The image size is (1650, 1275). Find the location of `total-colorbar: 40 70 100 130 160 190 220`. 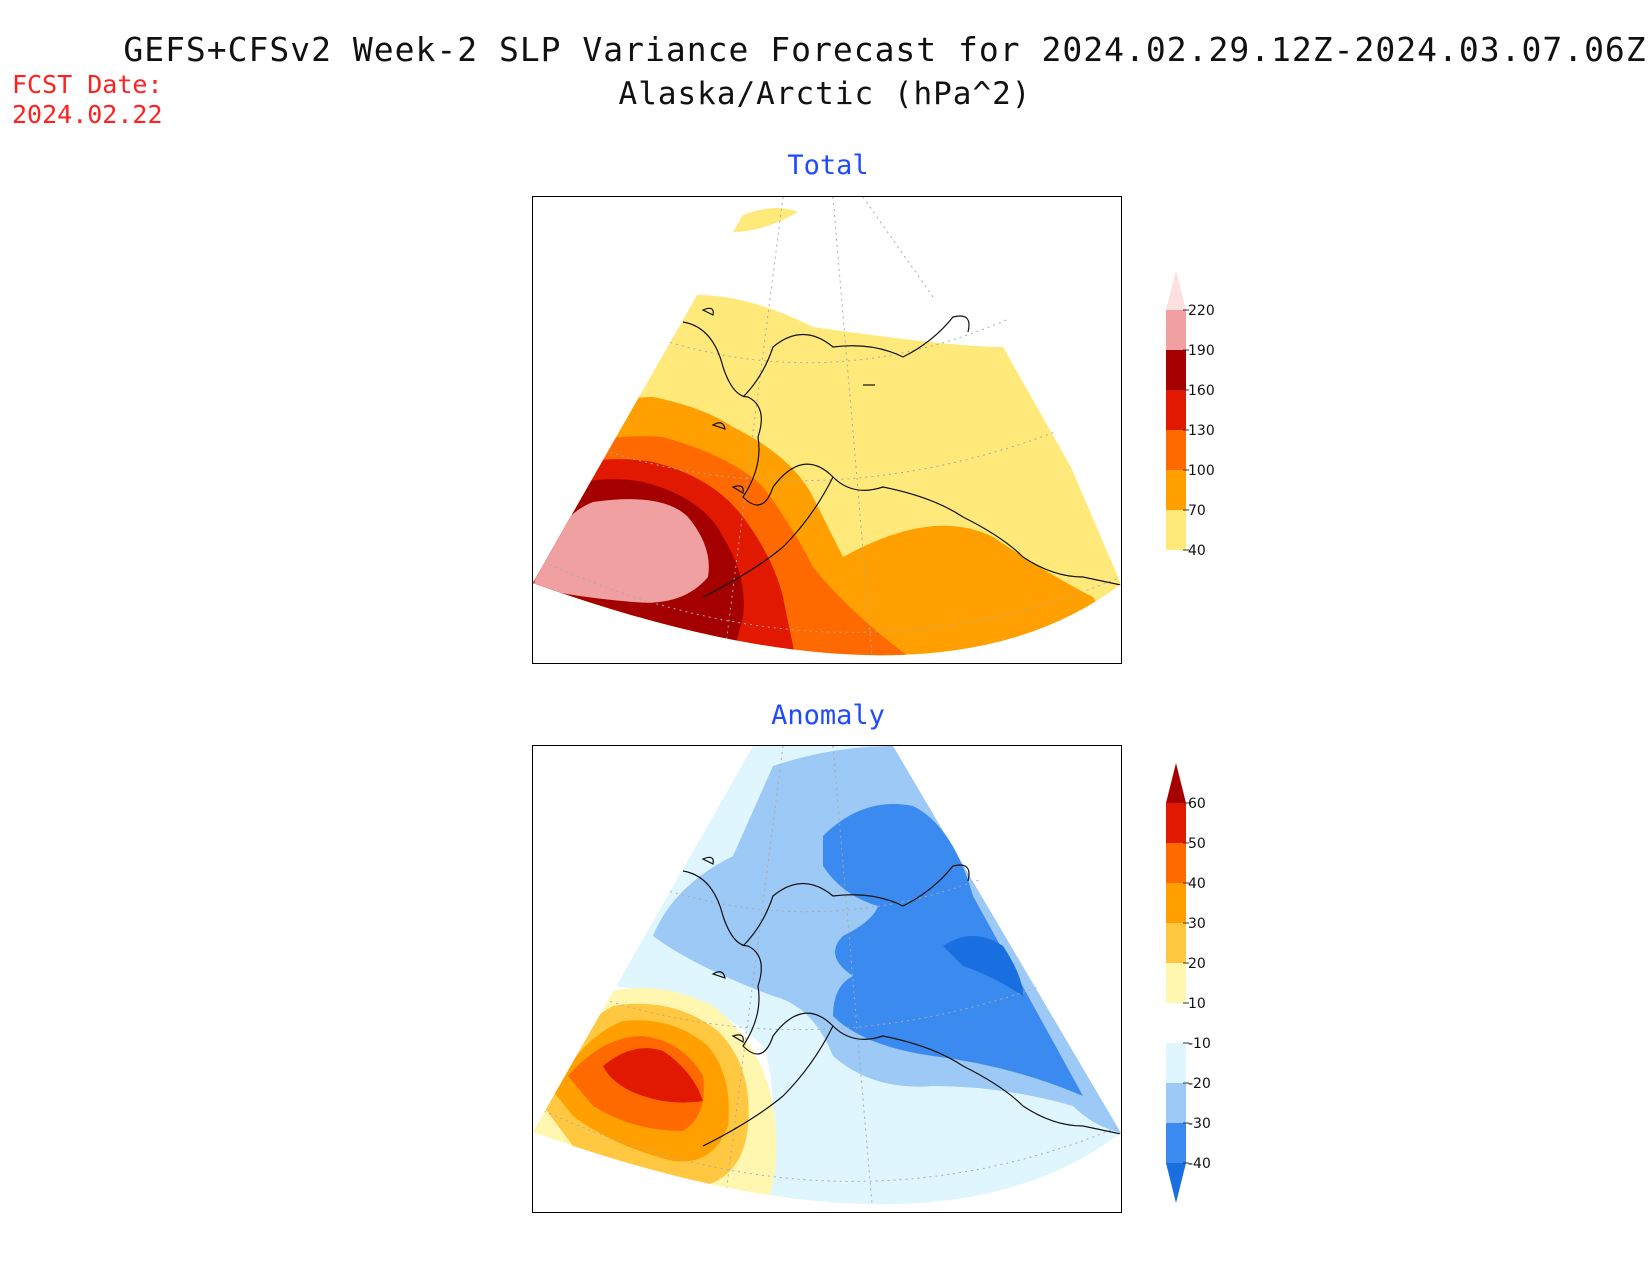

total-colorbar: 40 70 100 130 160 190 220 is located at coordinates (1205, 432).